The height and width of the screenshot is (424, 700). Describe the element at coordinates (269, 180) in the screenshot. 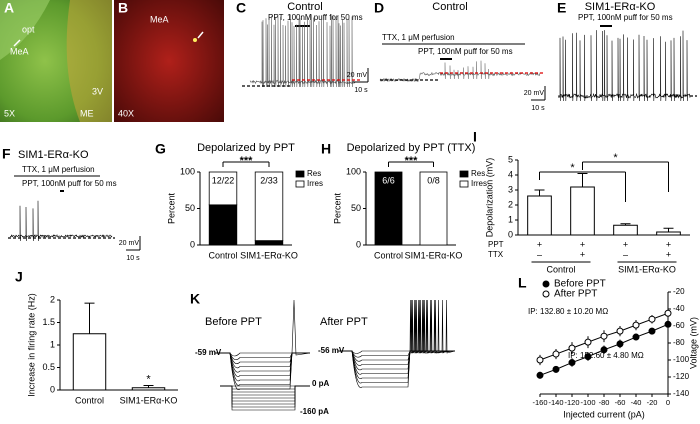

I see `bar-label: 2/33` at that location.